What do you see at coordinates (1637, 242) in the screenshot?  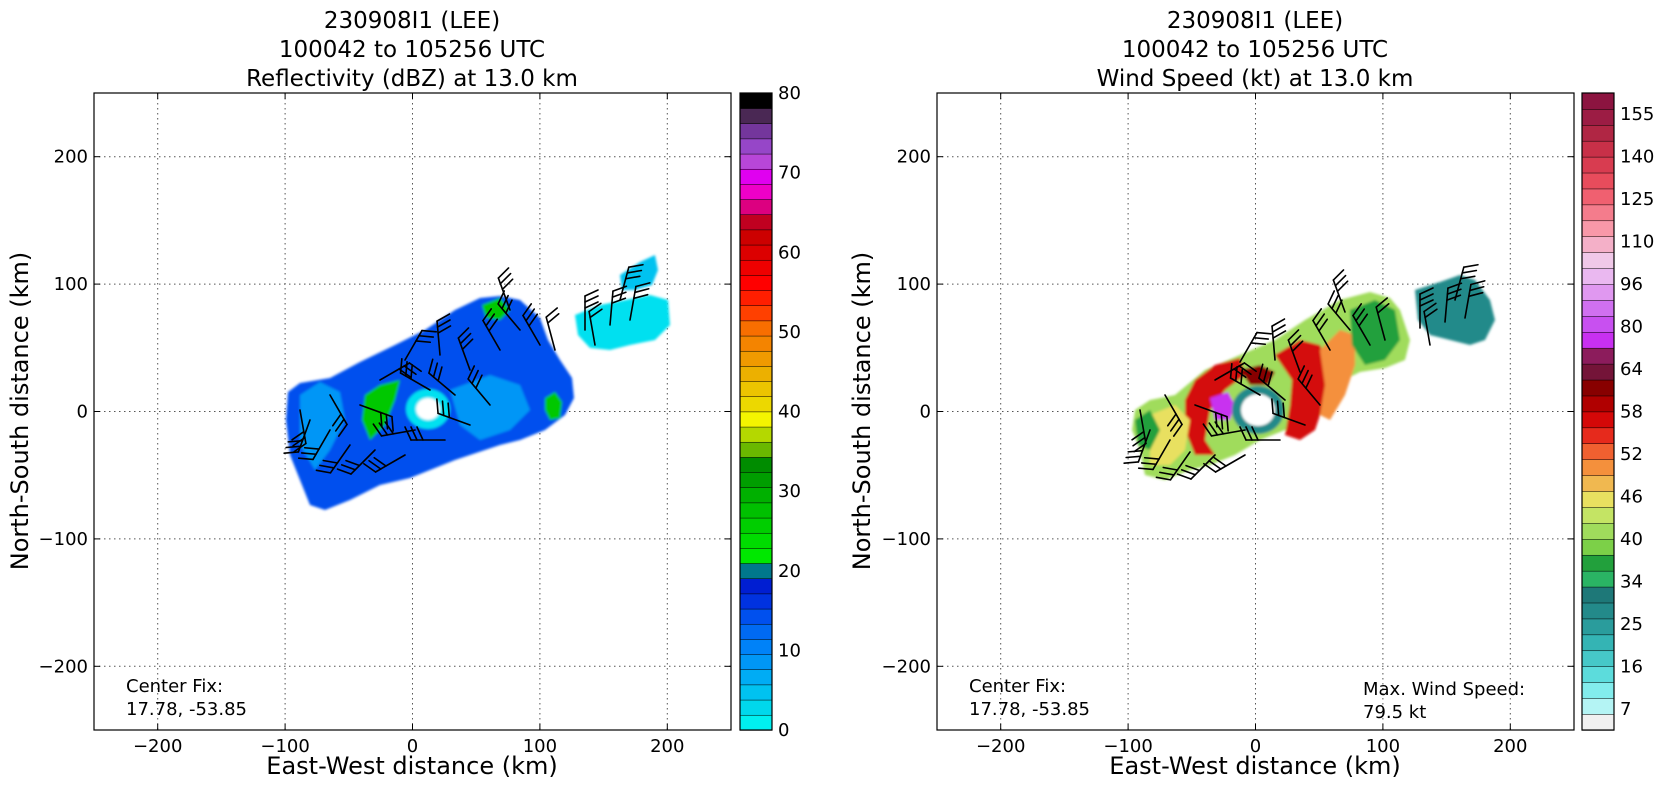 I see `colorbar-tick-label: 110` at bounding box center [1637, 242].